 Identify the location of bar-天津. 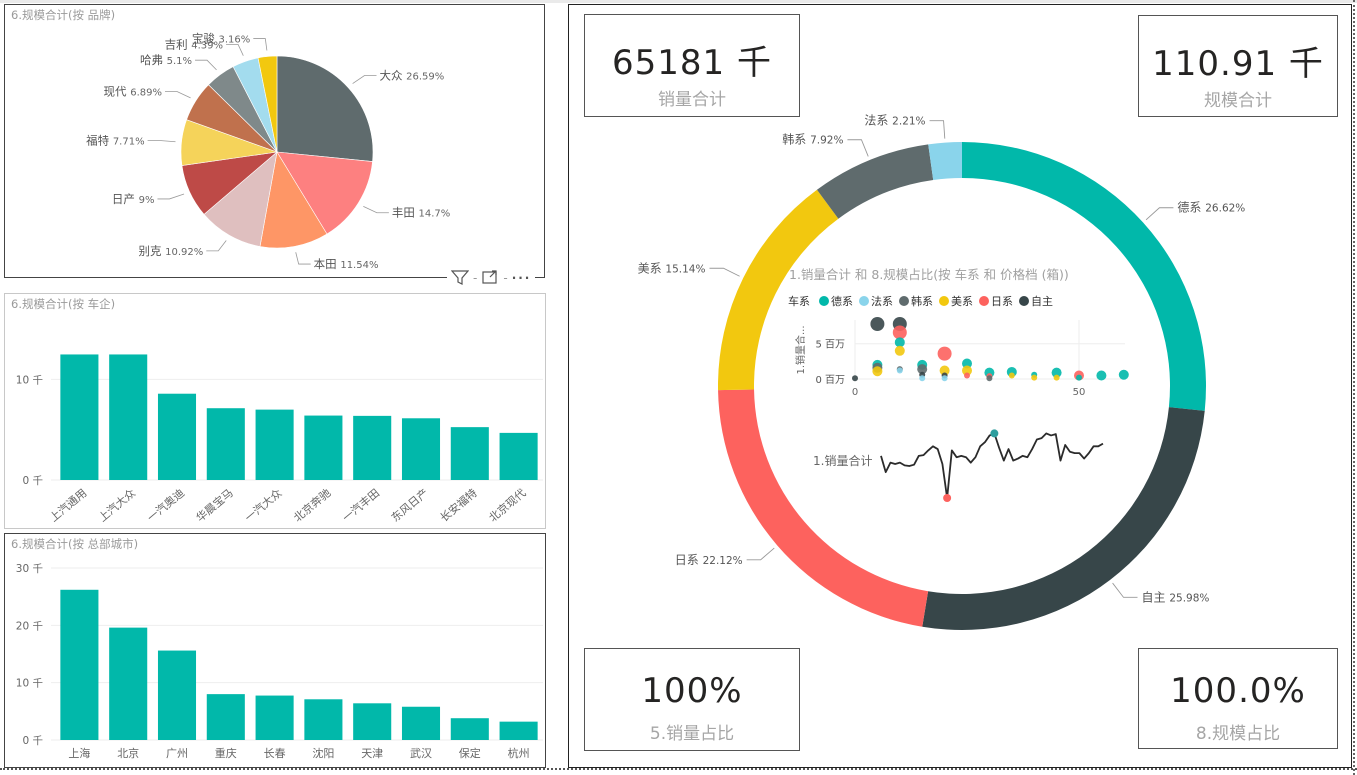
(372, 721).